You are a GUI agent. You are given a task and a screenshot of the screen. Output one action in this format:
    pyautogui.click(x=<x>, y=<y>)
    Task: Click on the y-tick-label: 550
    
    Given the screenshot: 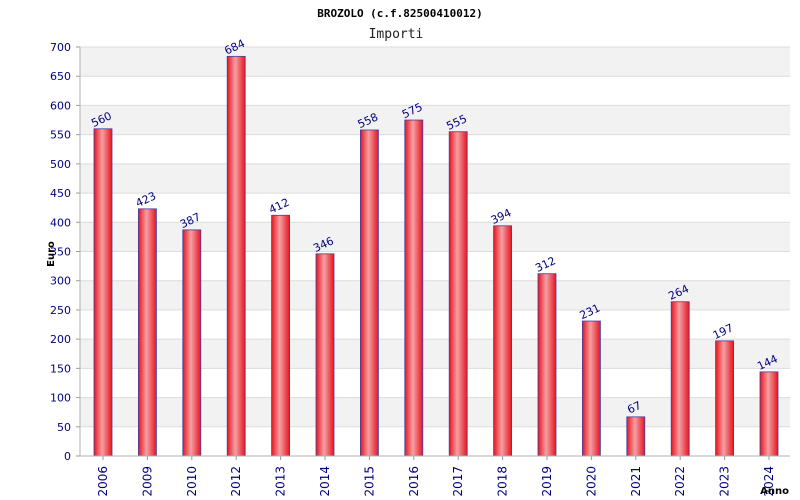 What is the action you would take?
    pyautogui.click(x=60, y=135)
    